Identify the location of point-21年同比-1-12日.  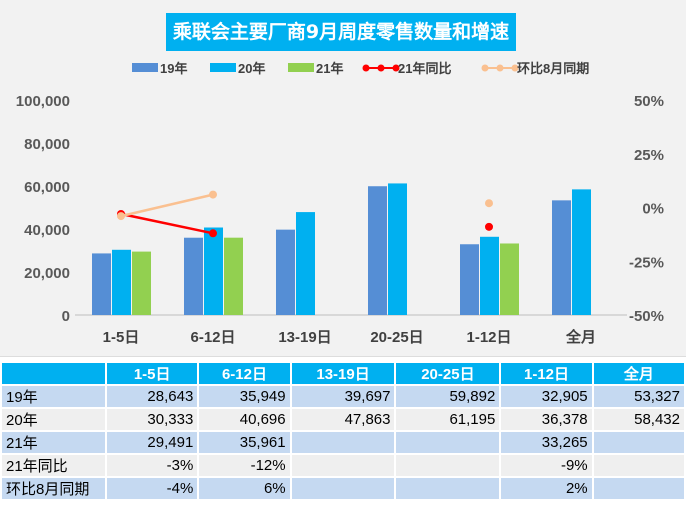
(489, 226).